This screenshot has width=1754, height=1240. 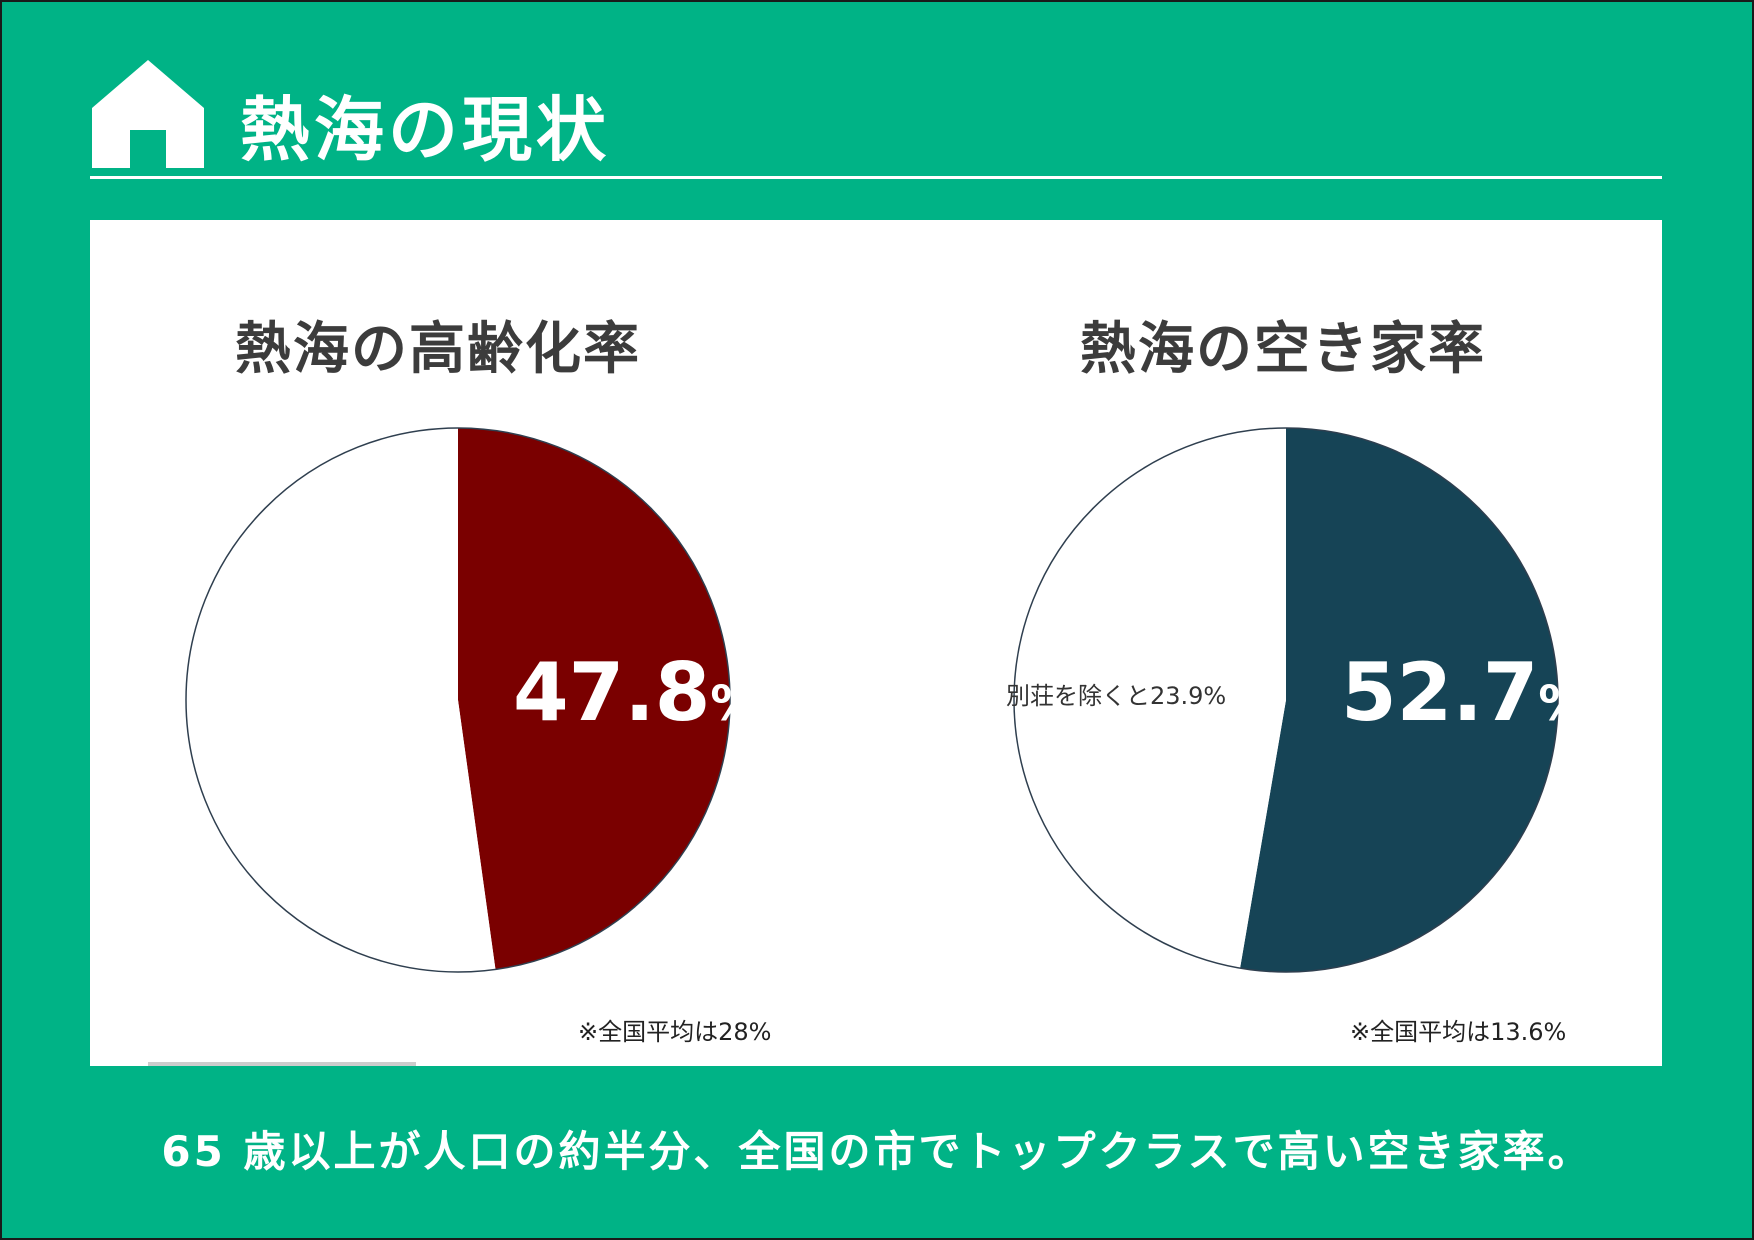 I want to click on panel-edge-mark, so click(x=282, y=1064).